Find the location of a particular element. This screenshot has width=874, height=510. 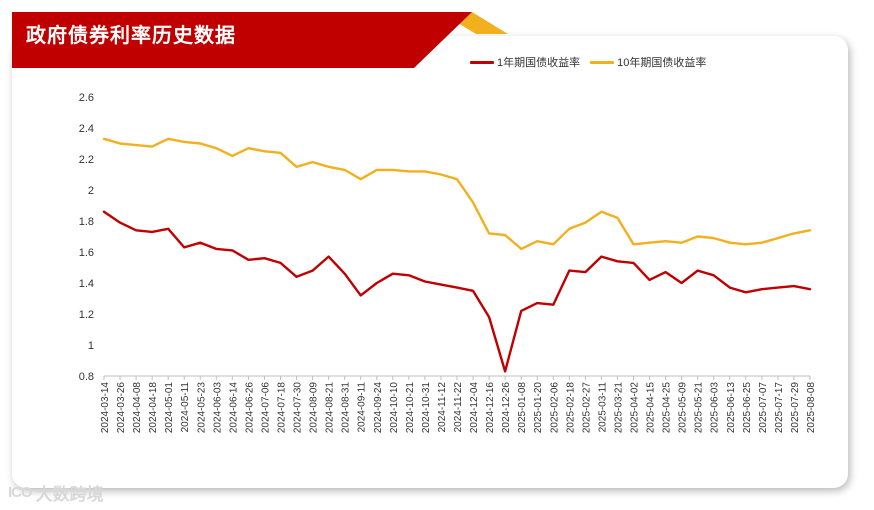

x-tick-label: 2025-03-11 is located at coordinates (602, 407).